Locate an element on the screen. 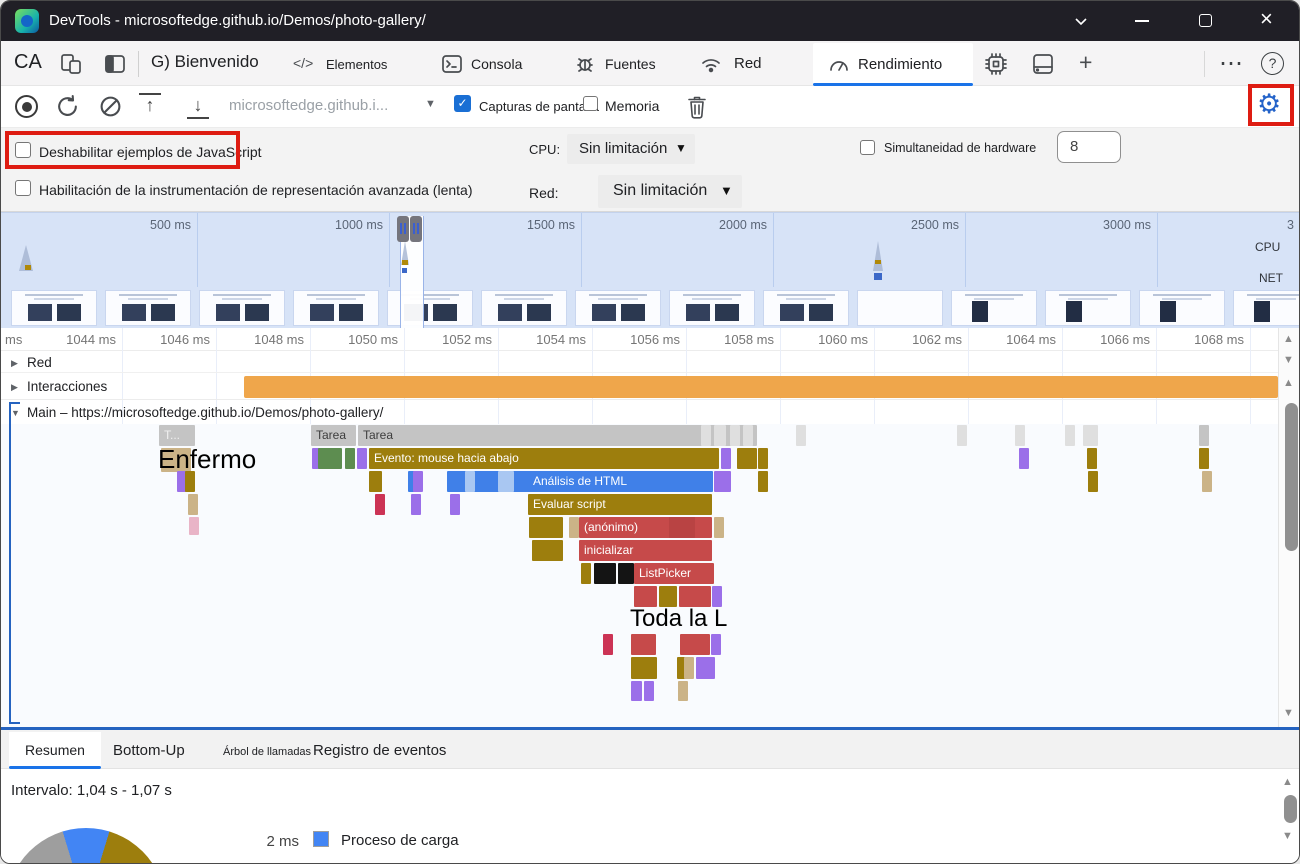 The image size is (1300, 864). summary-scroll-down-icon: ▼ is located at coordinates (1287, 836).